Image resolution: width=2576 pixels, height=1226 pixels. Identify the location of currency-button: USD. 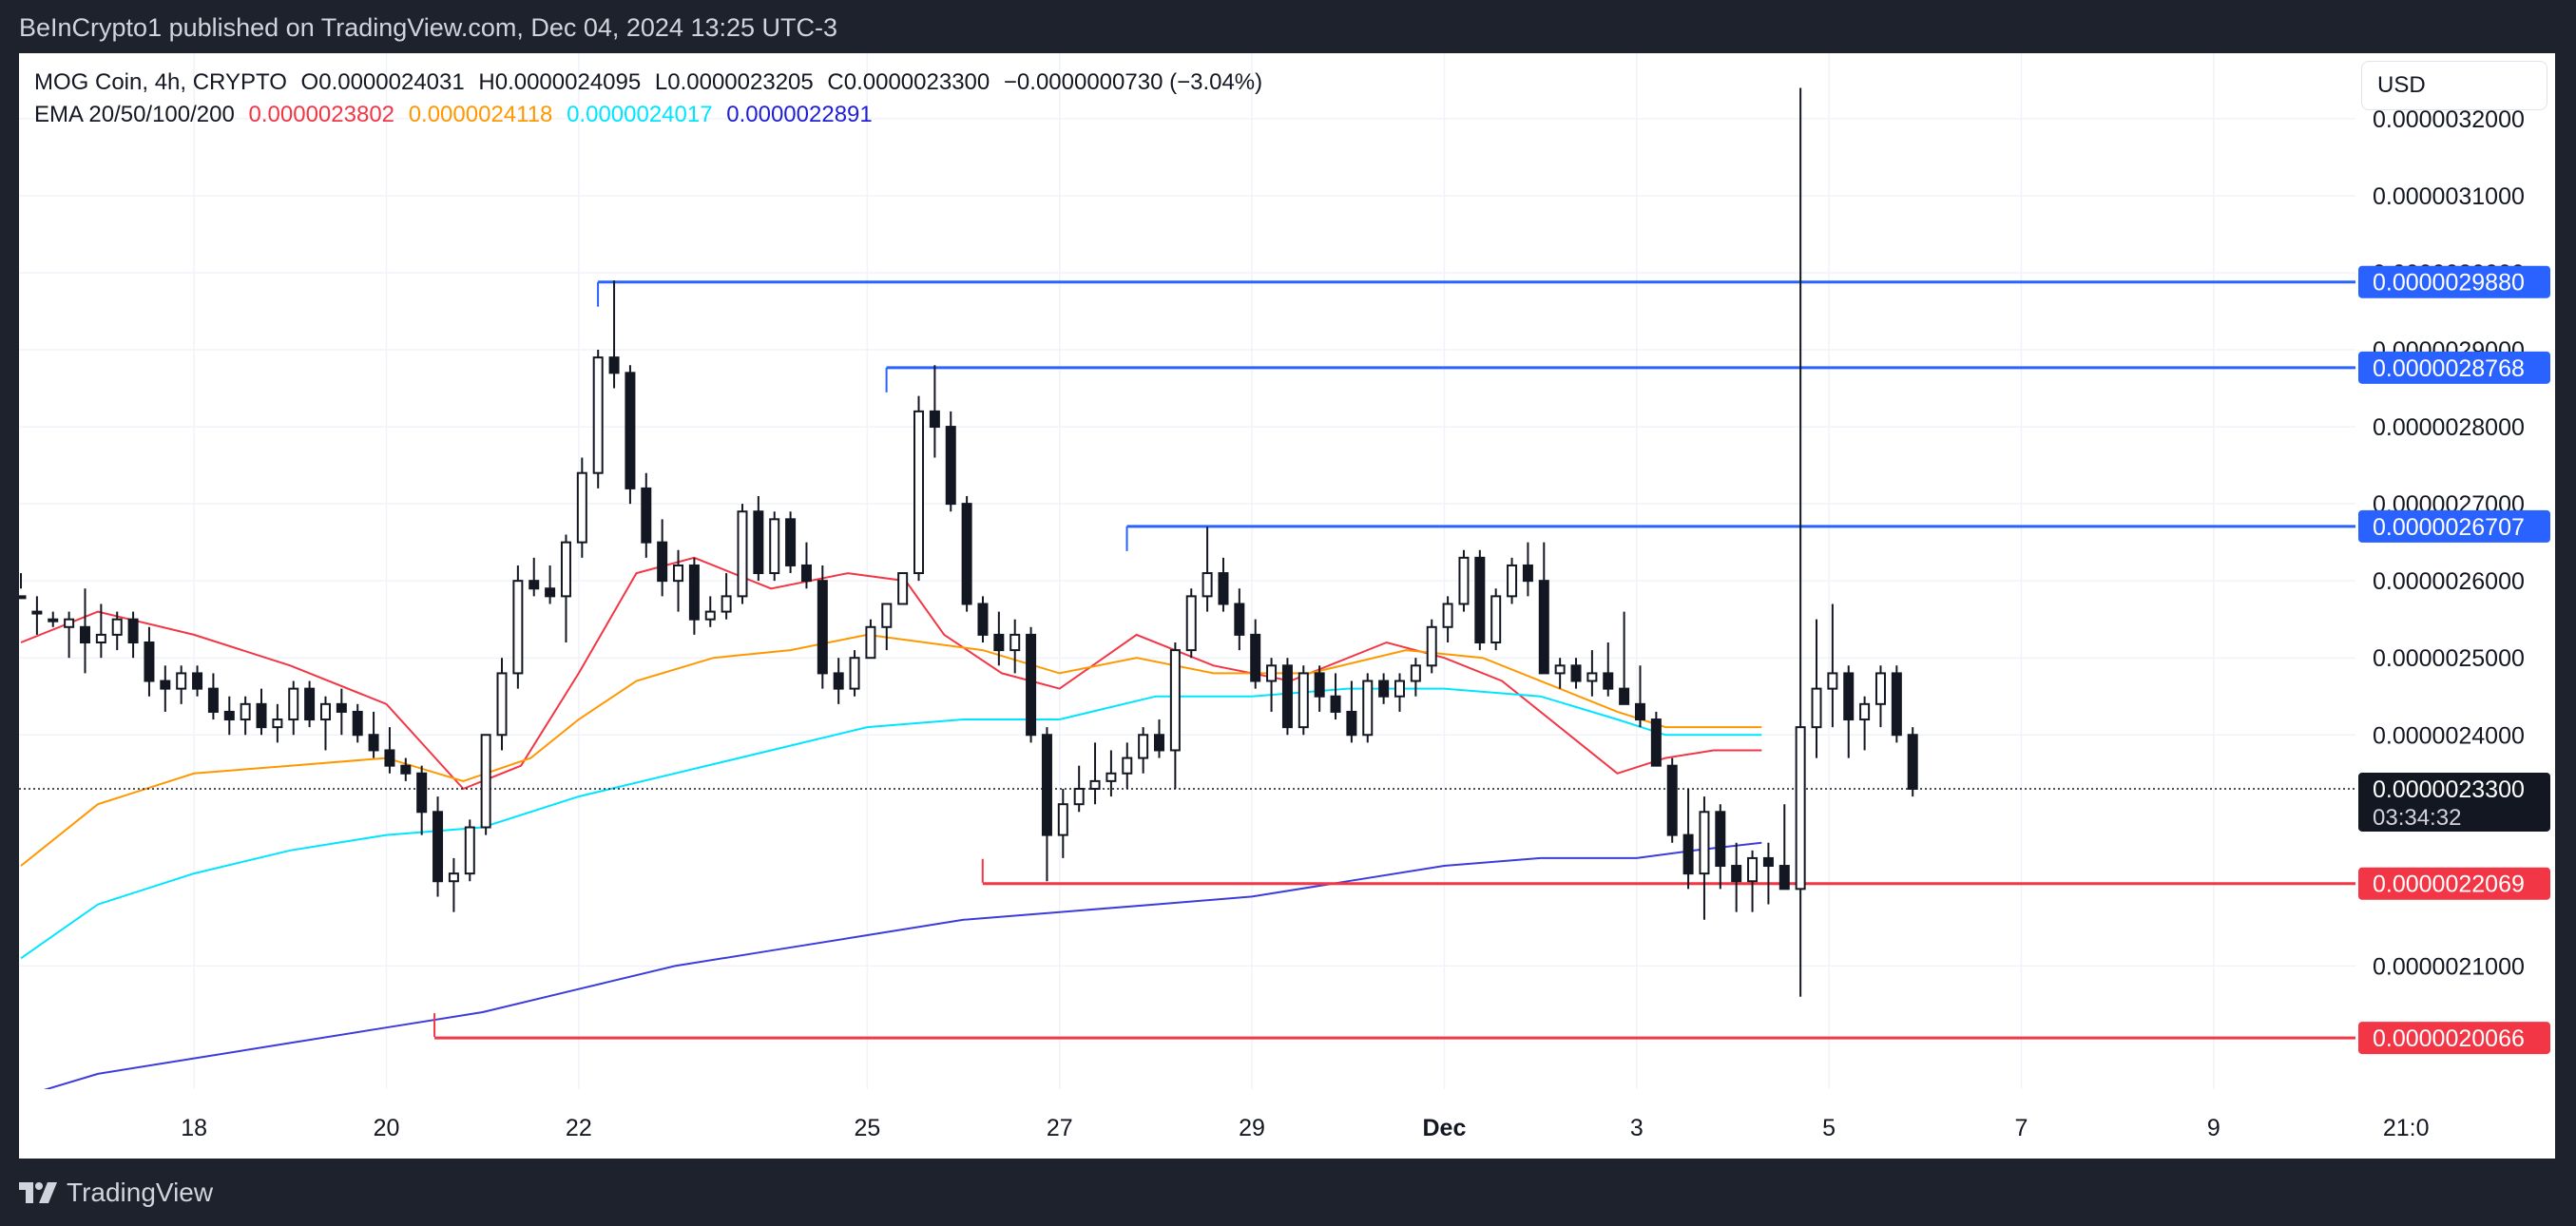
(2454, 85).